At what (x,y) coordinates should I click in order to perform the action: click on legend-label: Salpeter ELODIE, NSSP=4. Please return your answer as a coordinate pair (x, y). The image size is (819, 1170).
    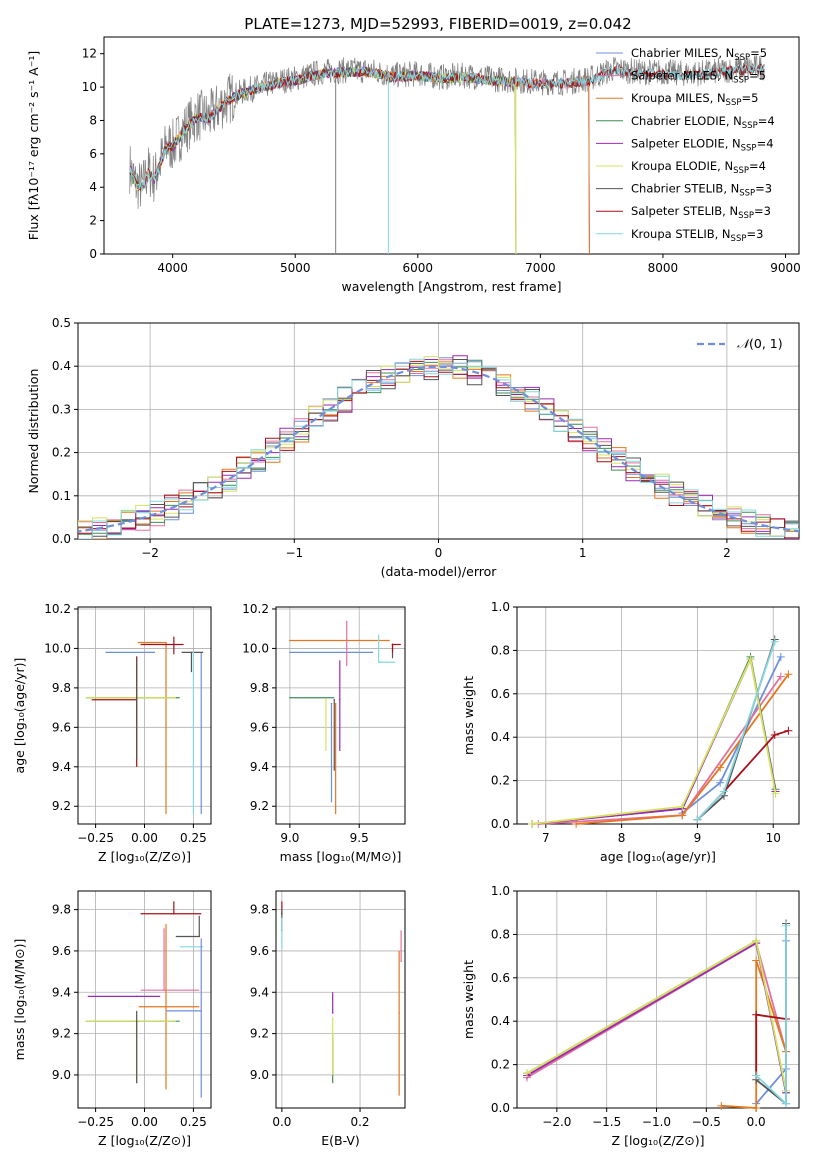
    Looking at the image, I should click on (702, 144).